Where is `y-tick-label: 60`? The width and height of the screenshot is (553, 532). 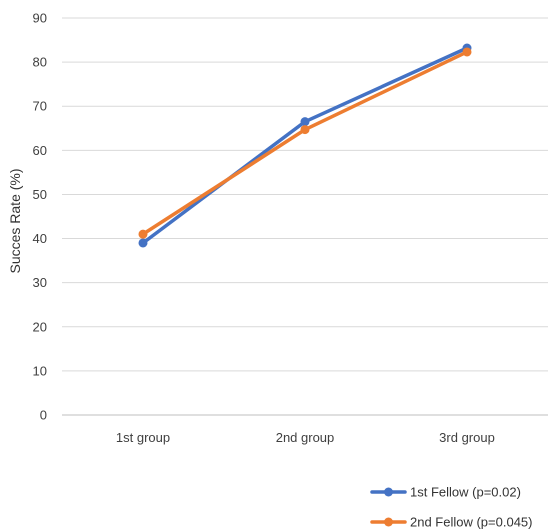
y-tick-label: 60 is located at coordinates (40, 150).